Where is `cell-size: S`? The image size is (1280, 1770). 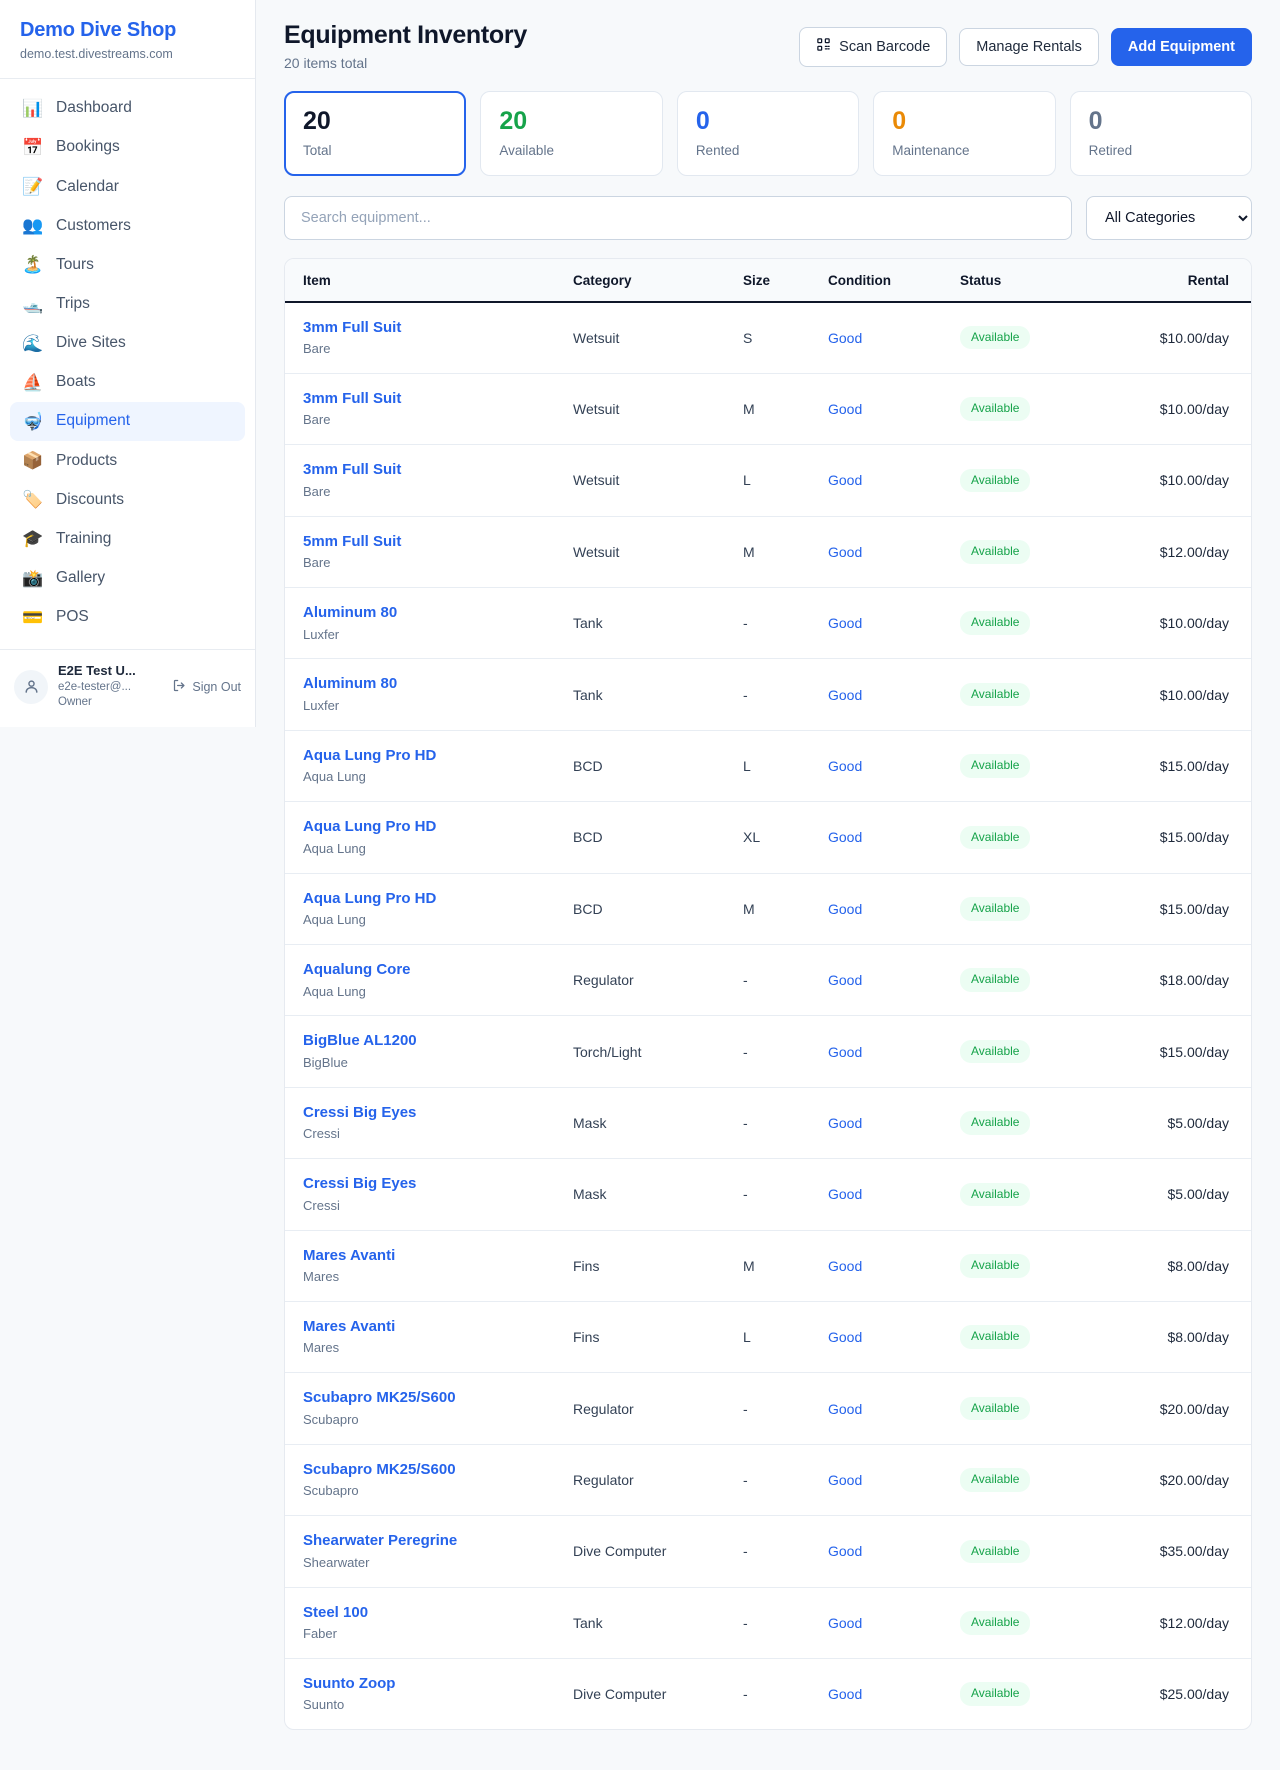 cell-size: S is located at coordinates (775, 337).